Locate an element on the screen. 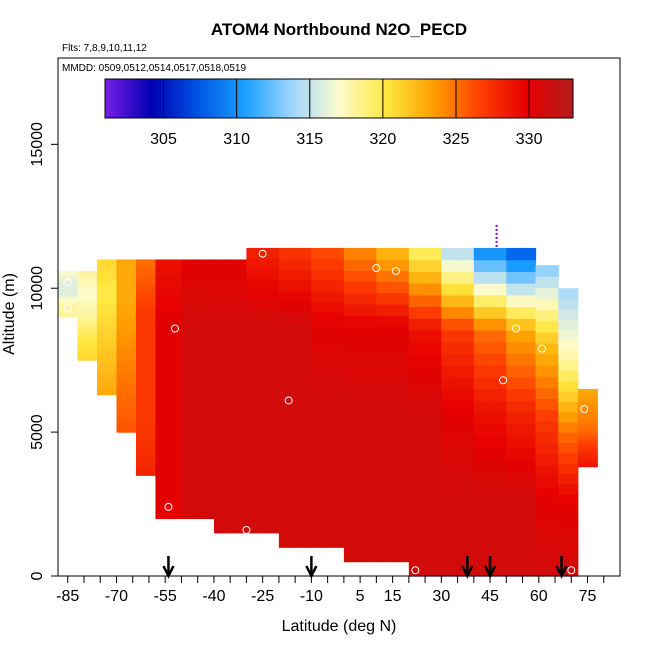 This screenshot has width=650, height=650. sample-point is located at coordinates (516, 328).